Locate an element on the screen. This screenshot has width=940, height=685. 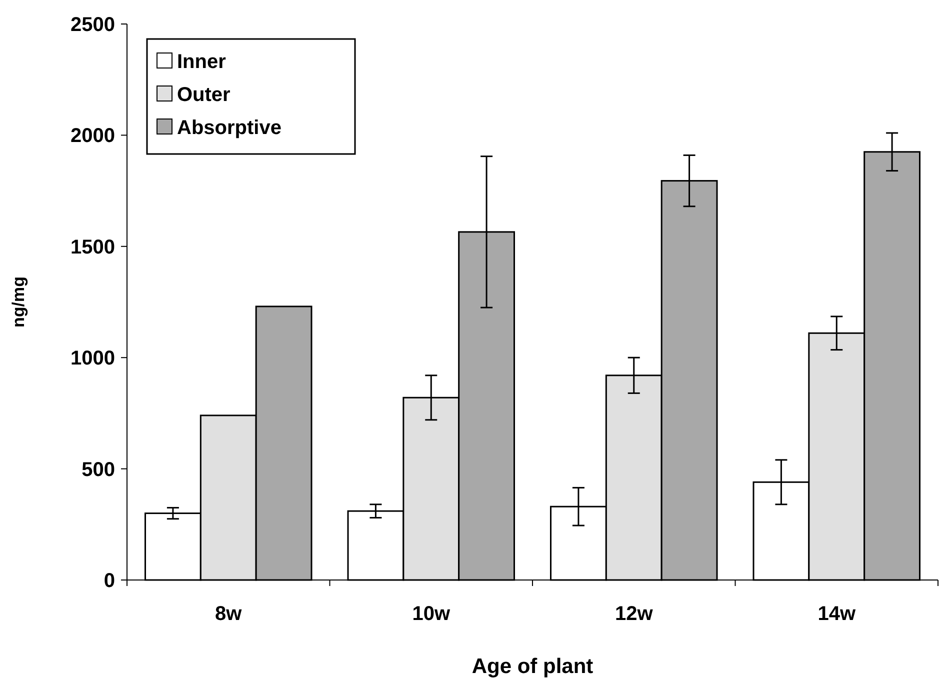
y-axis-title: ng/mg is located at coordinates (18, 302).